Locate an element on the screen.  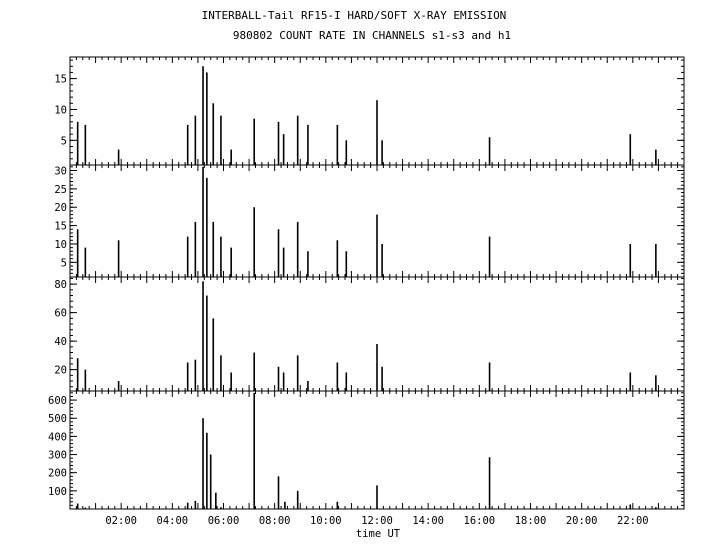
x-tick-label: 10:00 is located at coordinates (326, 521).